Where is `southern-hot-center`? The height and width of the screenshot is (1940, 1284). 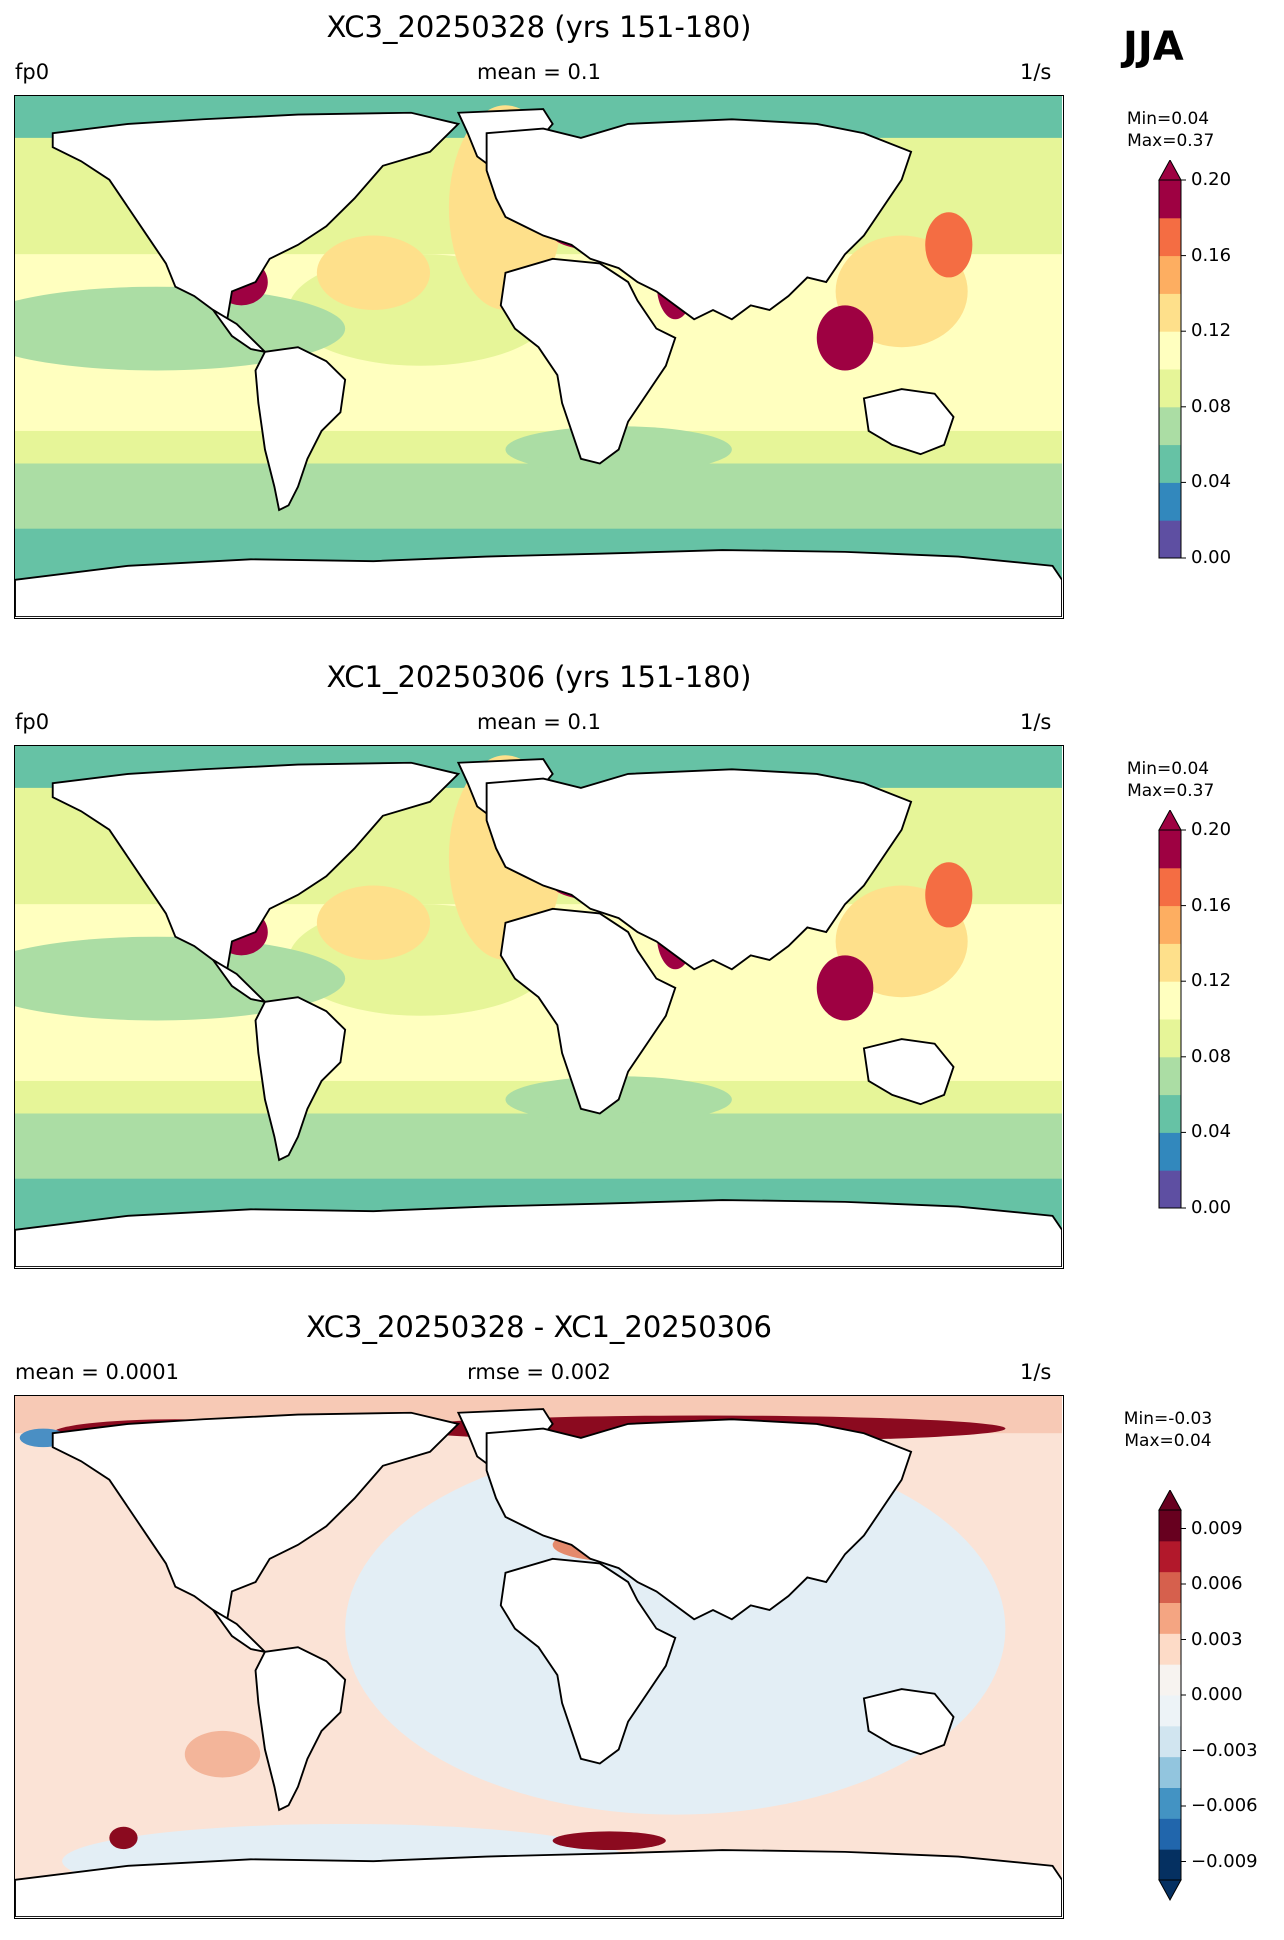 southern-hot-center is located at coordinates (609, 1841).